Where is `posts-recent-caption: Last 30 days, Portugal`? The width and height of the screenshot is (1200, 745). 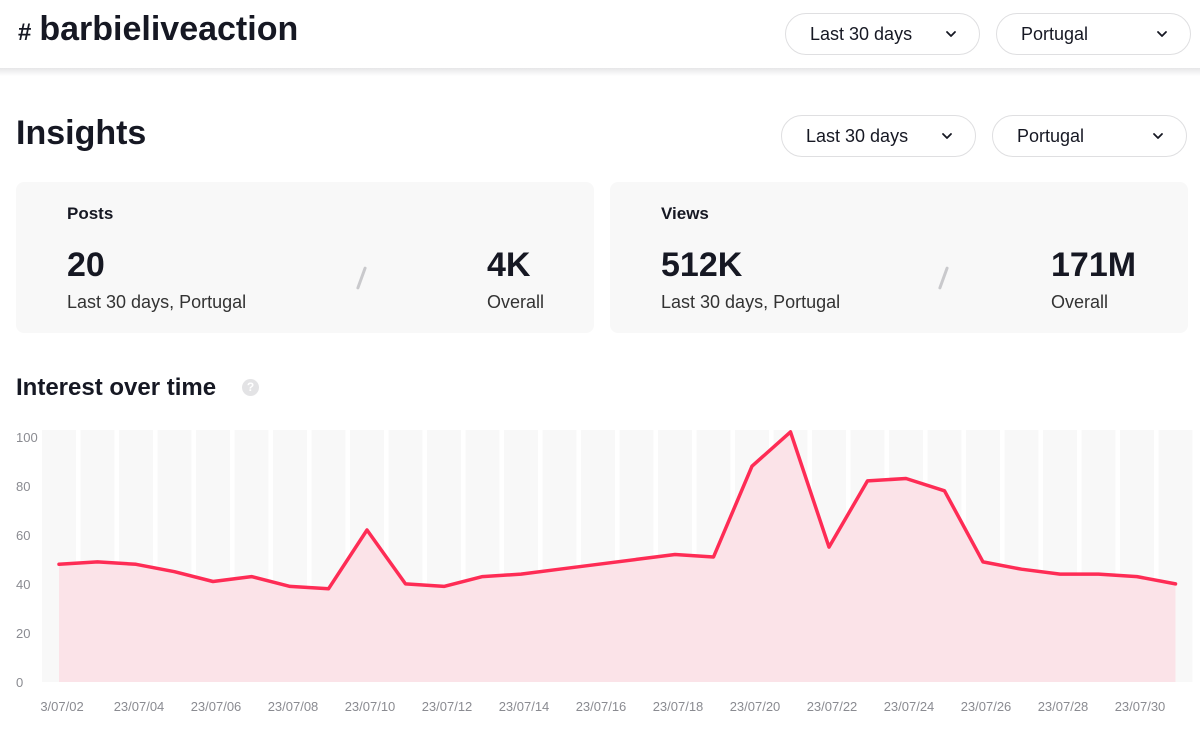 posts-recent-caption: Last 30 days, Portugal is located at coordinates (157, 302).